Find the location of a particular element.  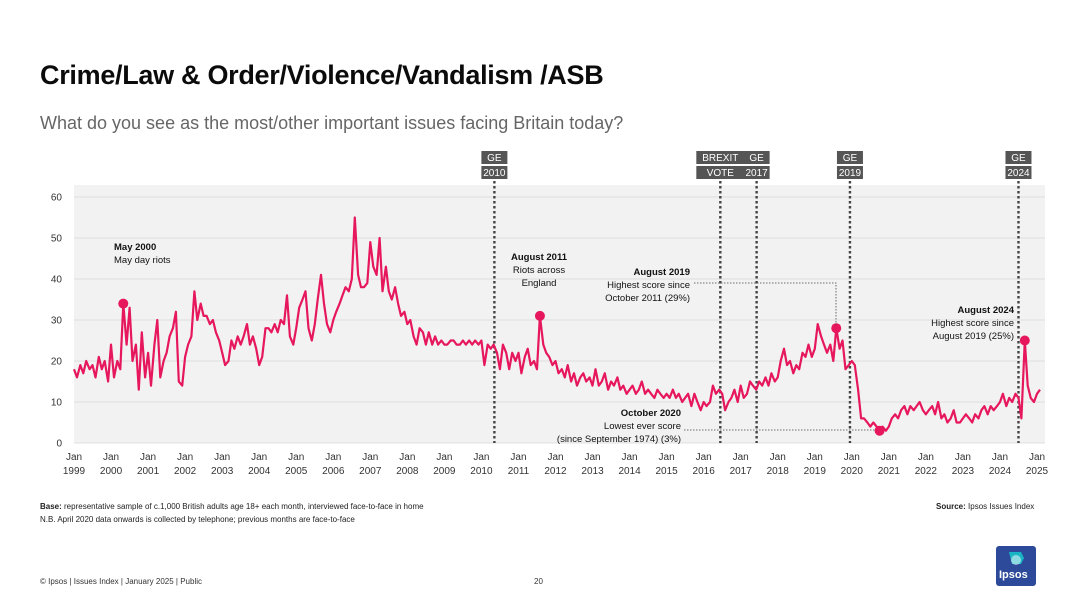

x-tick-label: 2014 is located at coordinates (629, 471).